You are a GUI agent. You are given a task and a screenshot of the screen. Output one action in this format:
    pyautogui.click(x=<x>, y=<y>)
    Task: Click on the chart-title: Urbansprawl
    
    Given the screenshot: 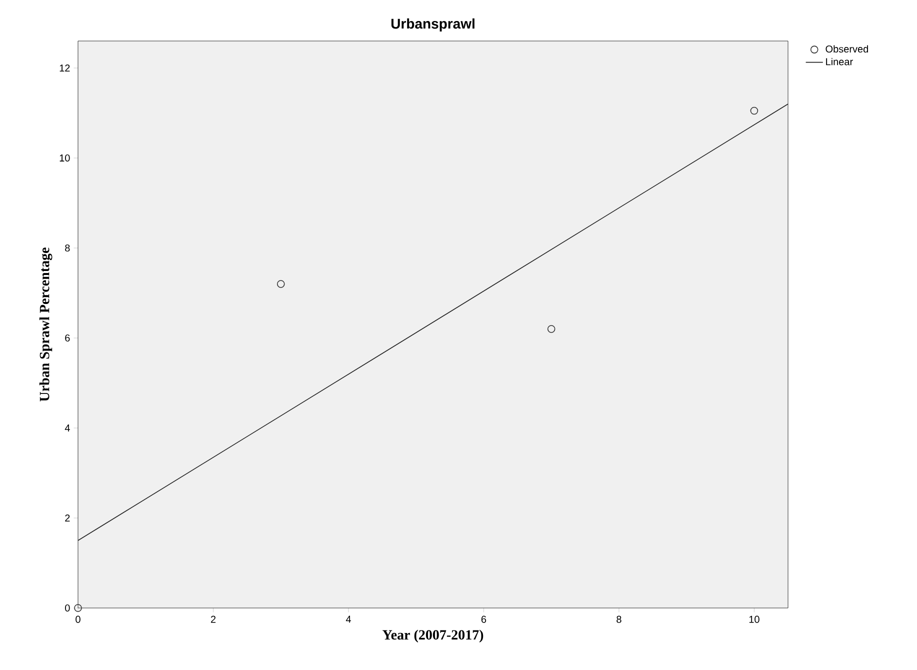 What is the action you would take?
    pyautogui.click(x=432, y=25)
    